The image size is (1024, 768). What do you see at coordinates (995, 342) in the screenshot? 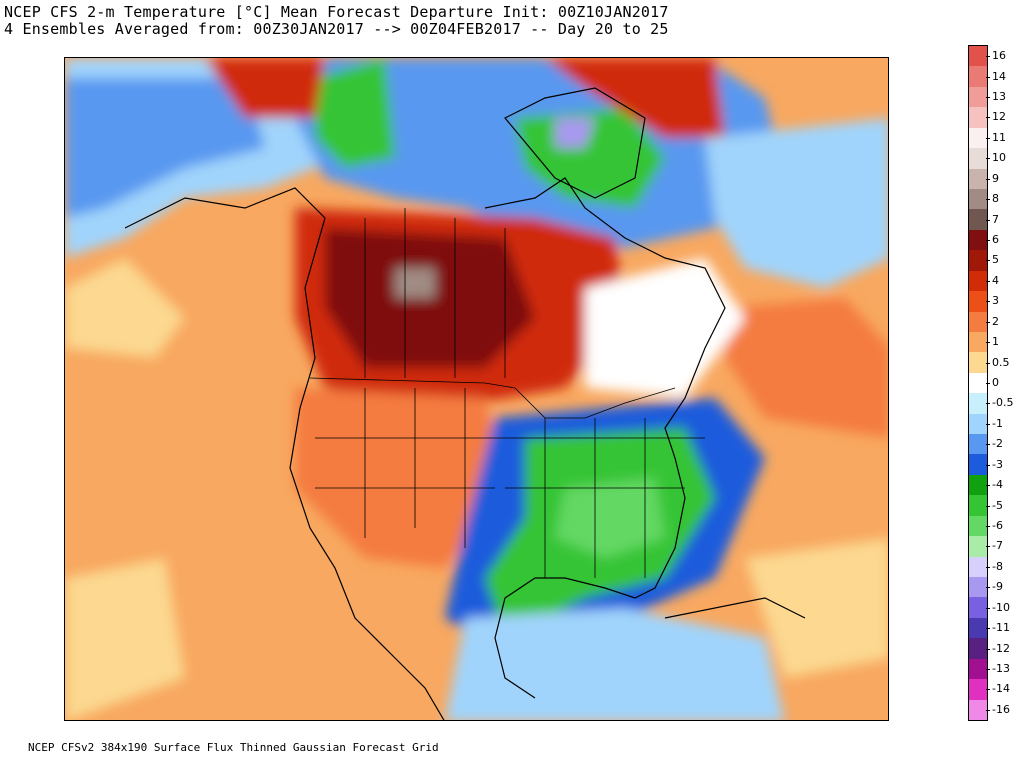
I see `colorbar-label: 1` at bounding box center [995, 342].